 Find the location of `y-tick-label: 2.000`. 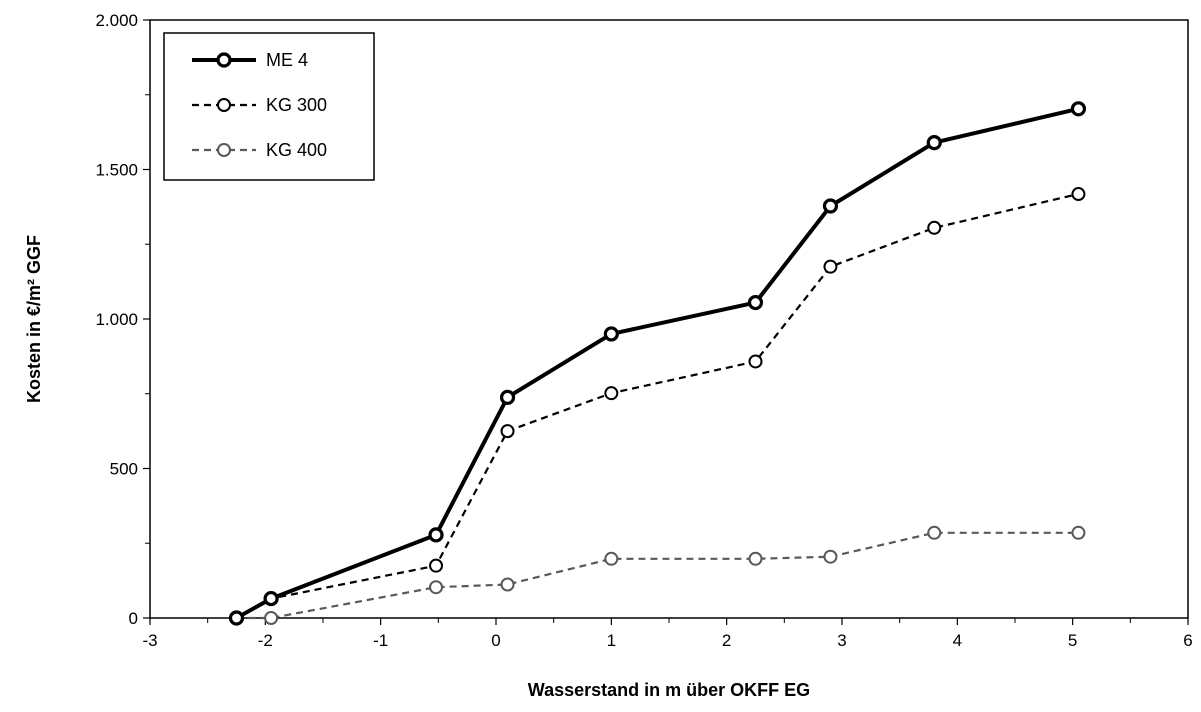

y-tick-label: 2.000 is located at coordinates (116, 20).